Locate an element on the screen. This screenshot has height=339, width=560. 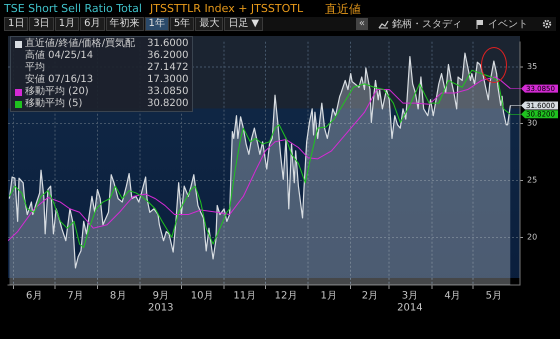
x-tick-label: 7月 is located at coordinates (75, 296).